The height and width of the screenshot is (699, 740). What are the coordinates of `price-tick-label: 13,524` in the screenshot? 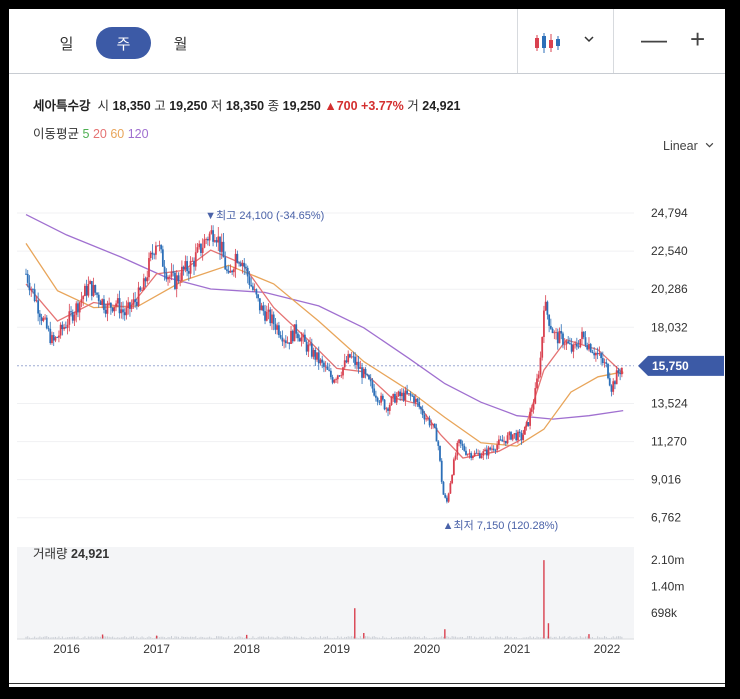 It's located at (669, 403).